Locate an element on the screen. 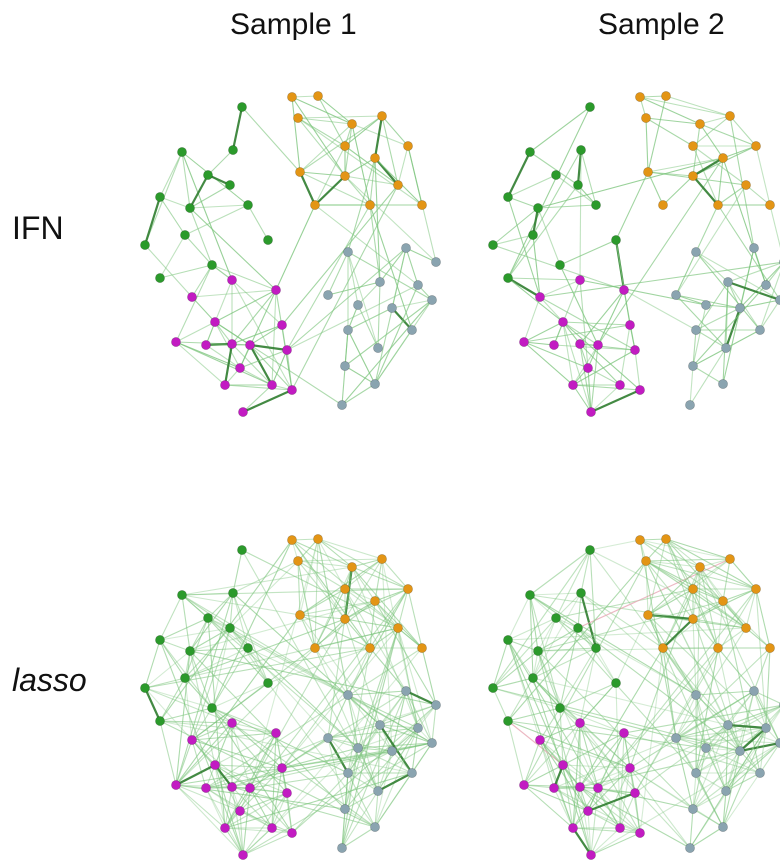 This screenshot has width=780, height=861. panel-sample-2-lasso is located at coordinates (634, 697).